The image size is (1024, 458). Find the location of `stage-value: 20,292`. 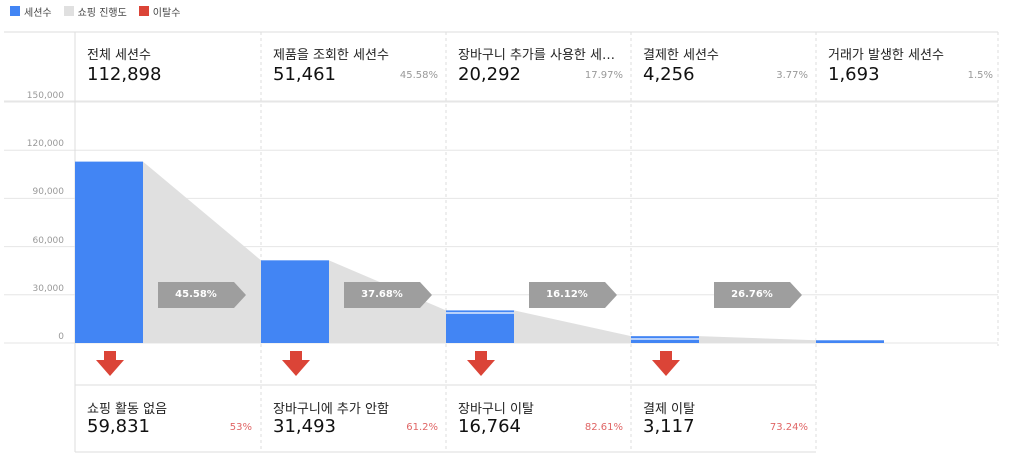

stage-value: 20,292 is located at coordinates (489, 74).